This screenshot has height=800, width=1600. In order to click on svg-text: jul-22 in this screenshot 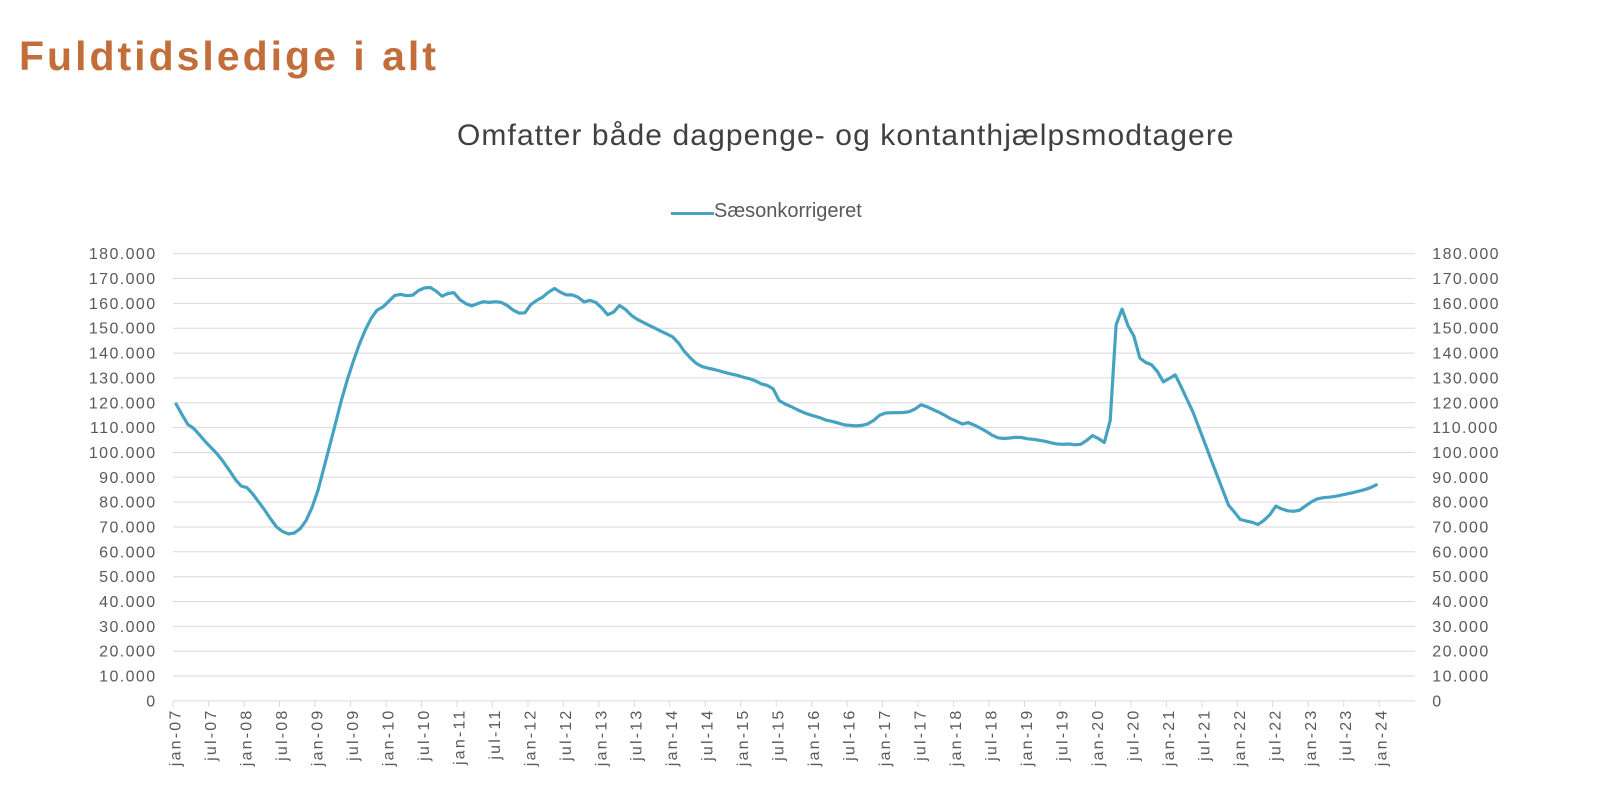, I will do `click(1275, 735)`.